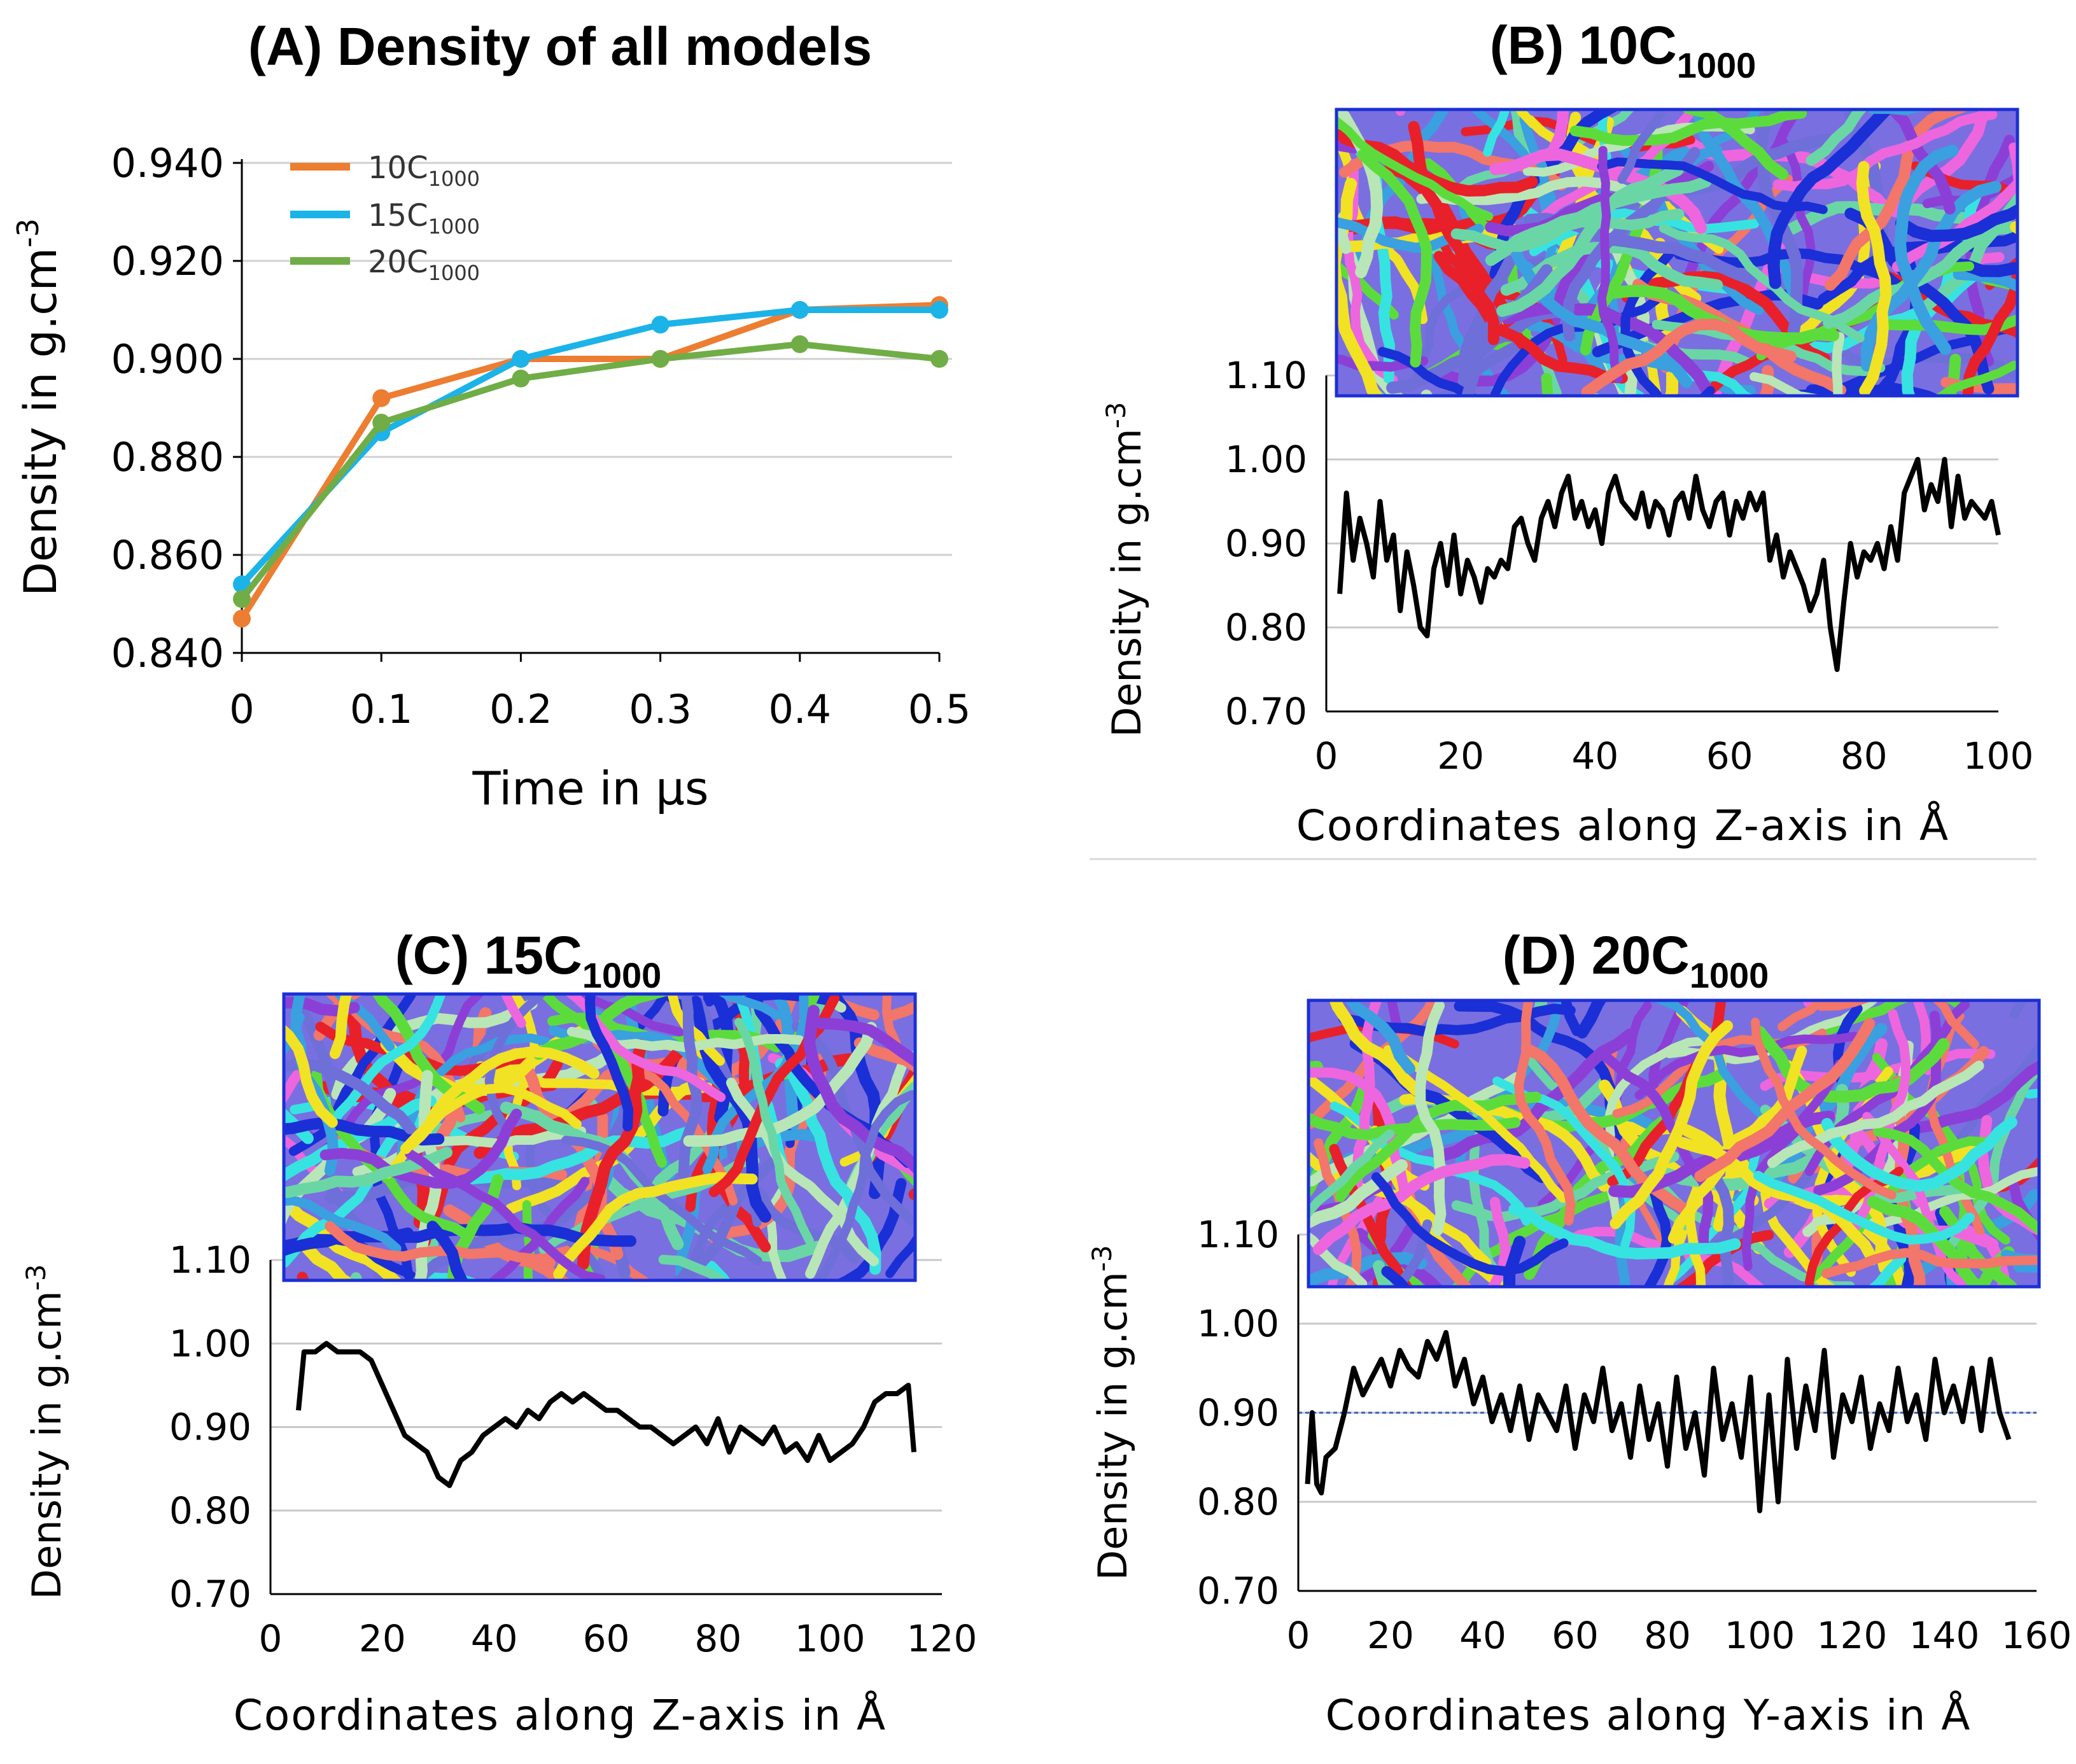 This screenshot has height=1764, width=2076. What do you see at coordinates (1636, 960) in the screenshot?
I see `panel-d-title: (D) 20C1000` at bounding box center [1636, 960].